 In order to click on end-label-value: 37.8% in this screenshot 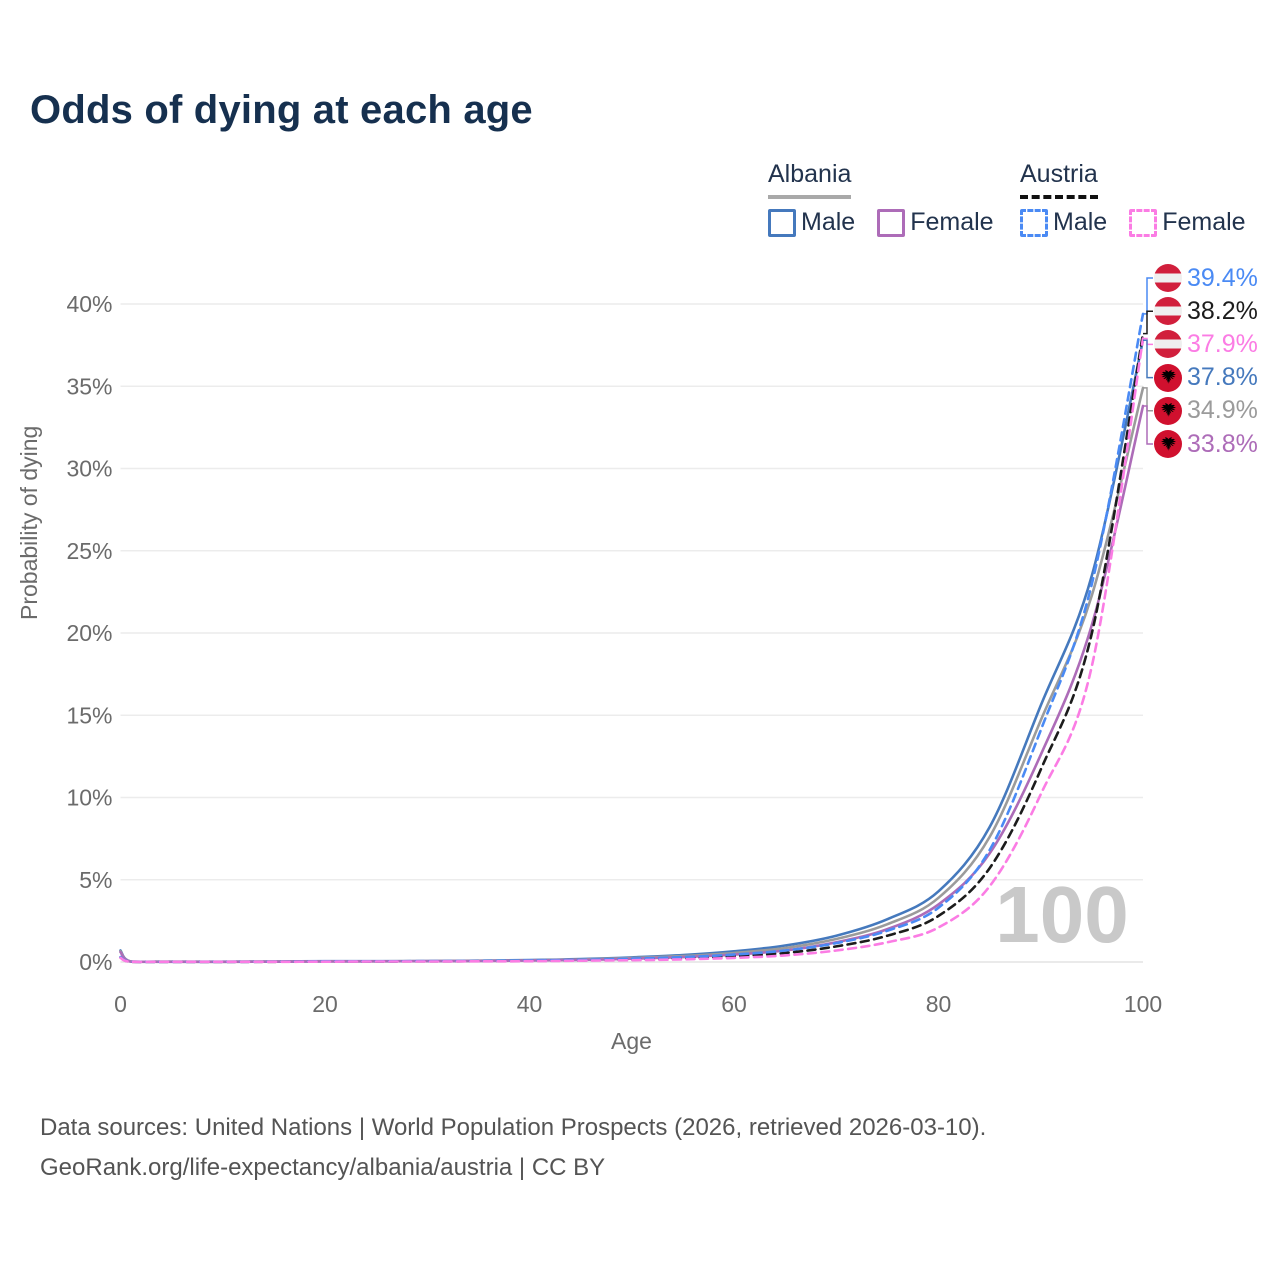, I will do `click(1222, 377)`.